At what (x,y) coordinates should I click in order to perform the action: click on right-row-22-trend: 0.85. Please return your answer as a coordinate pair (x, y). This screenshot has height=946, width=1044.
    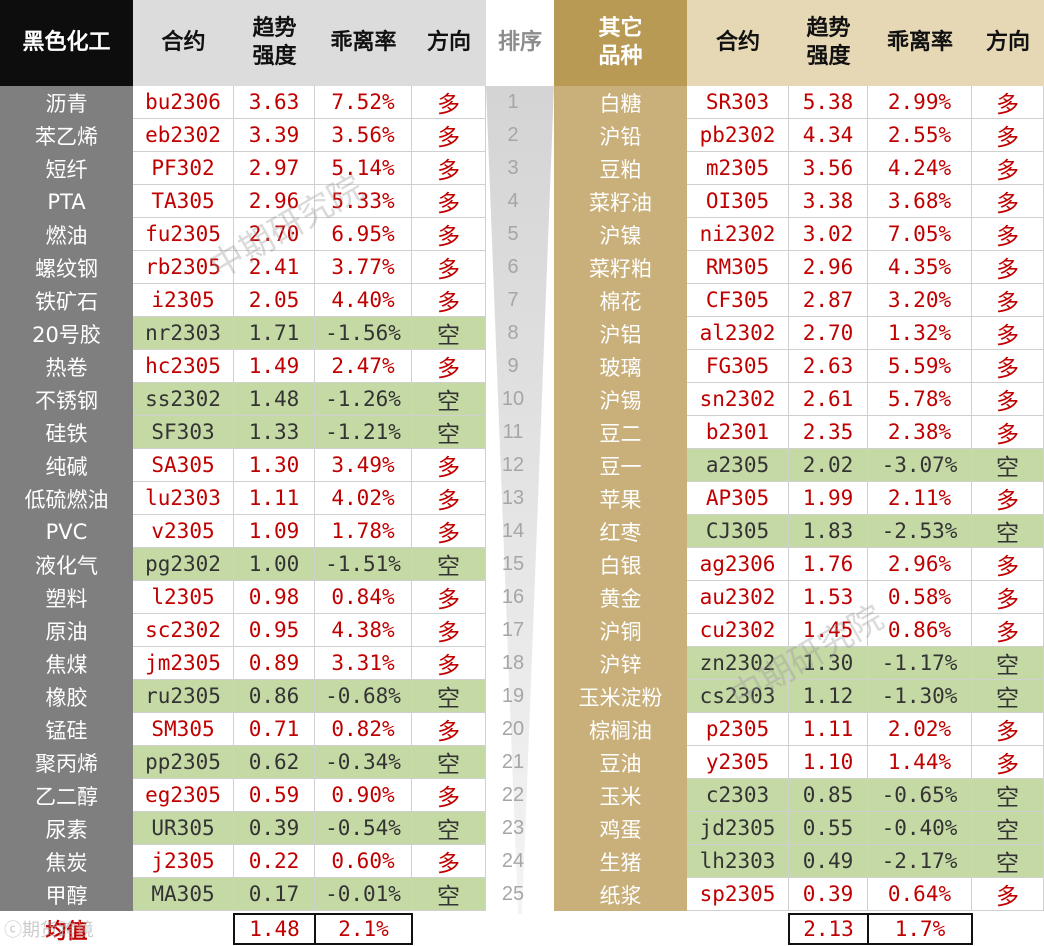
    Looking at the image, I should click on (828, 795).